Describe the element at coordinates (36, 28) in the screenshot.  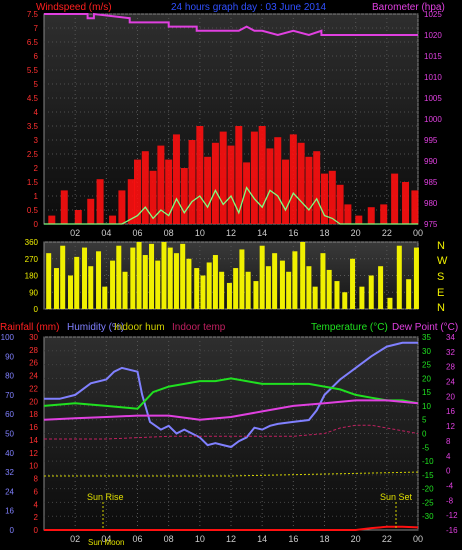
I see `wind-y-tick-label: 7` at that location.